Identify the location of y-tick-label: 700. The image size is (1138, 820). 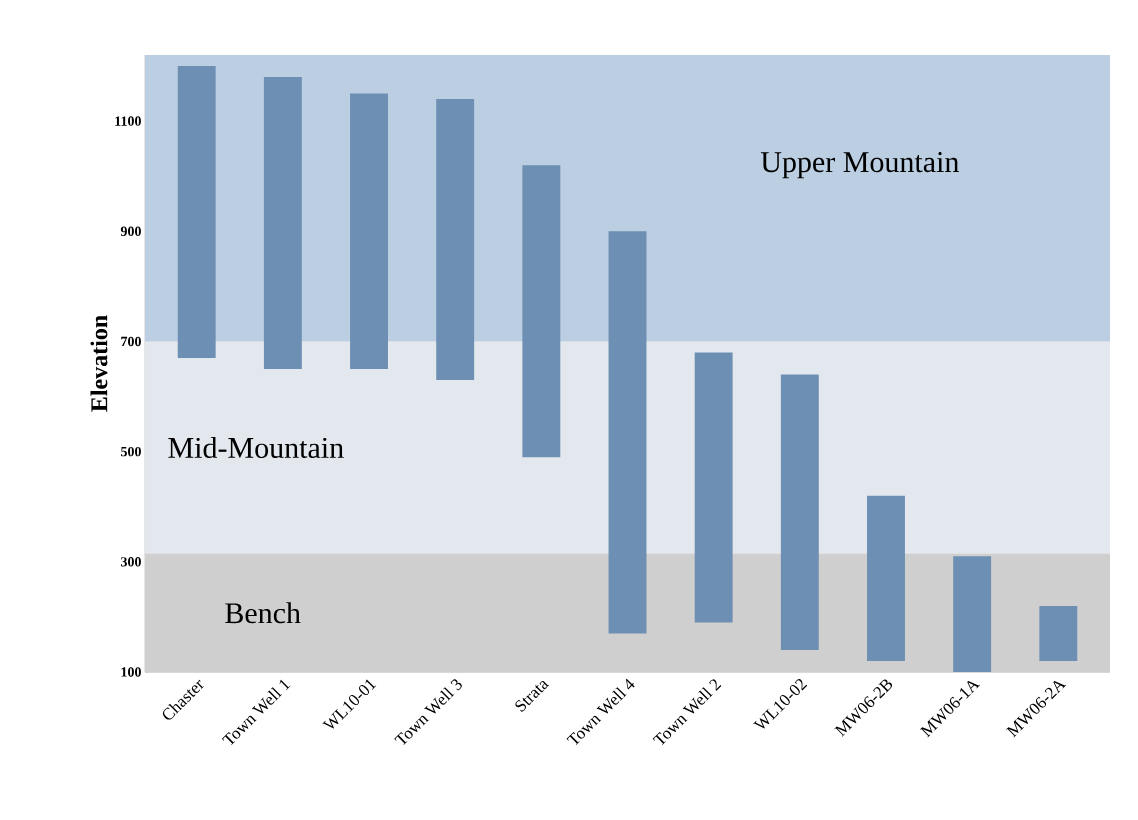
(131, 341).